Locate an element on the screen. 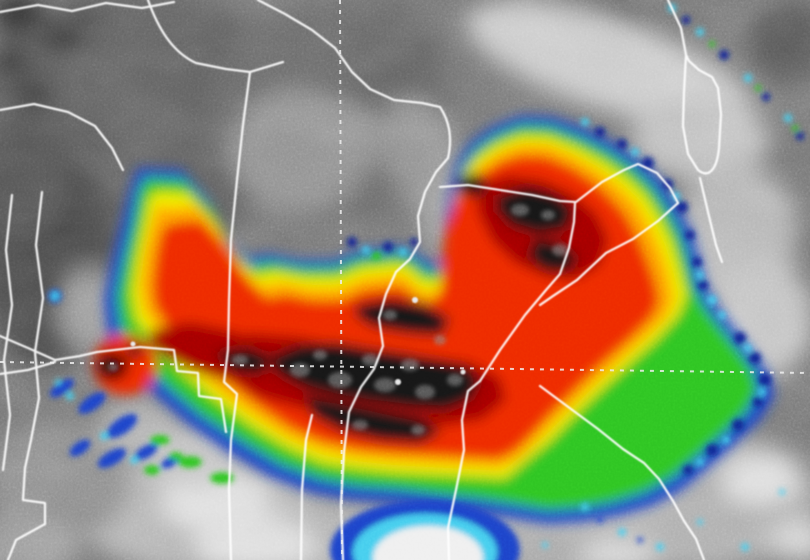 The height and width of the screenshot is (560, 810). border-left-diag-lower is located at coordinates (28, 368).